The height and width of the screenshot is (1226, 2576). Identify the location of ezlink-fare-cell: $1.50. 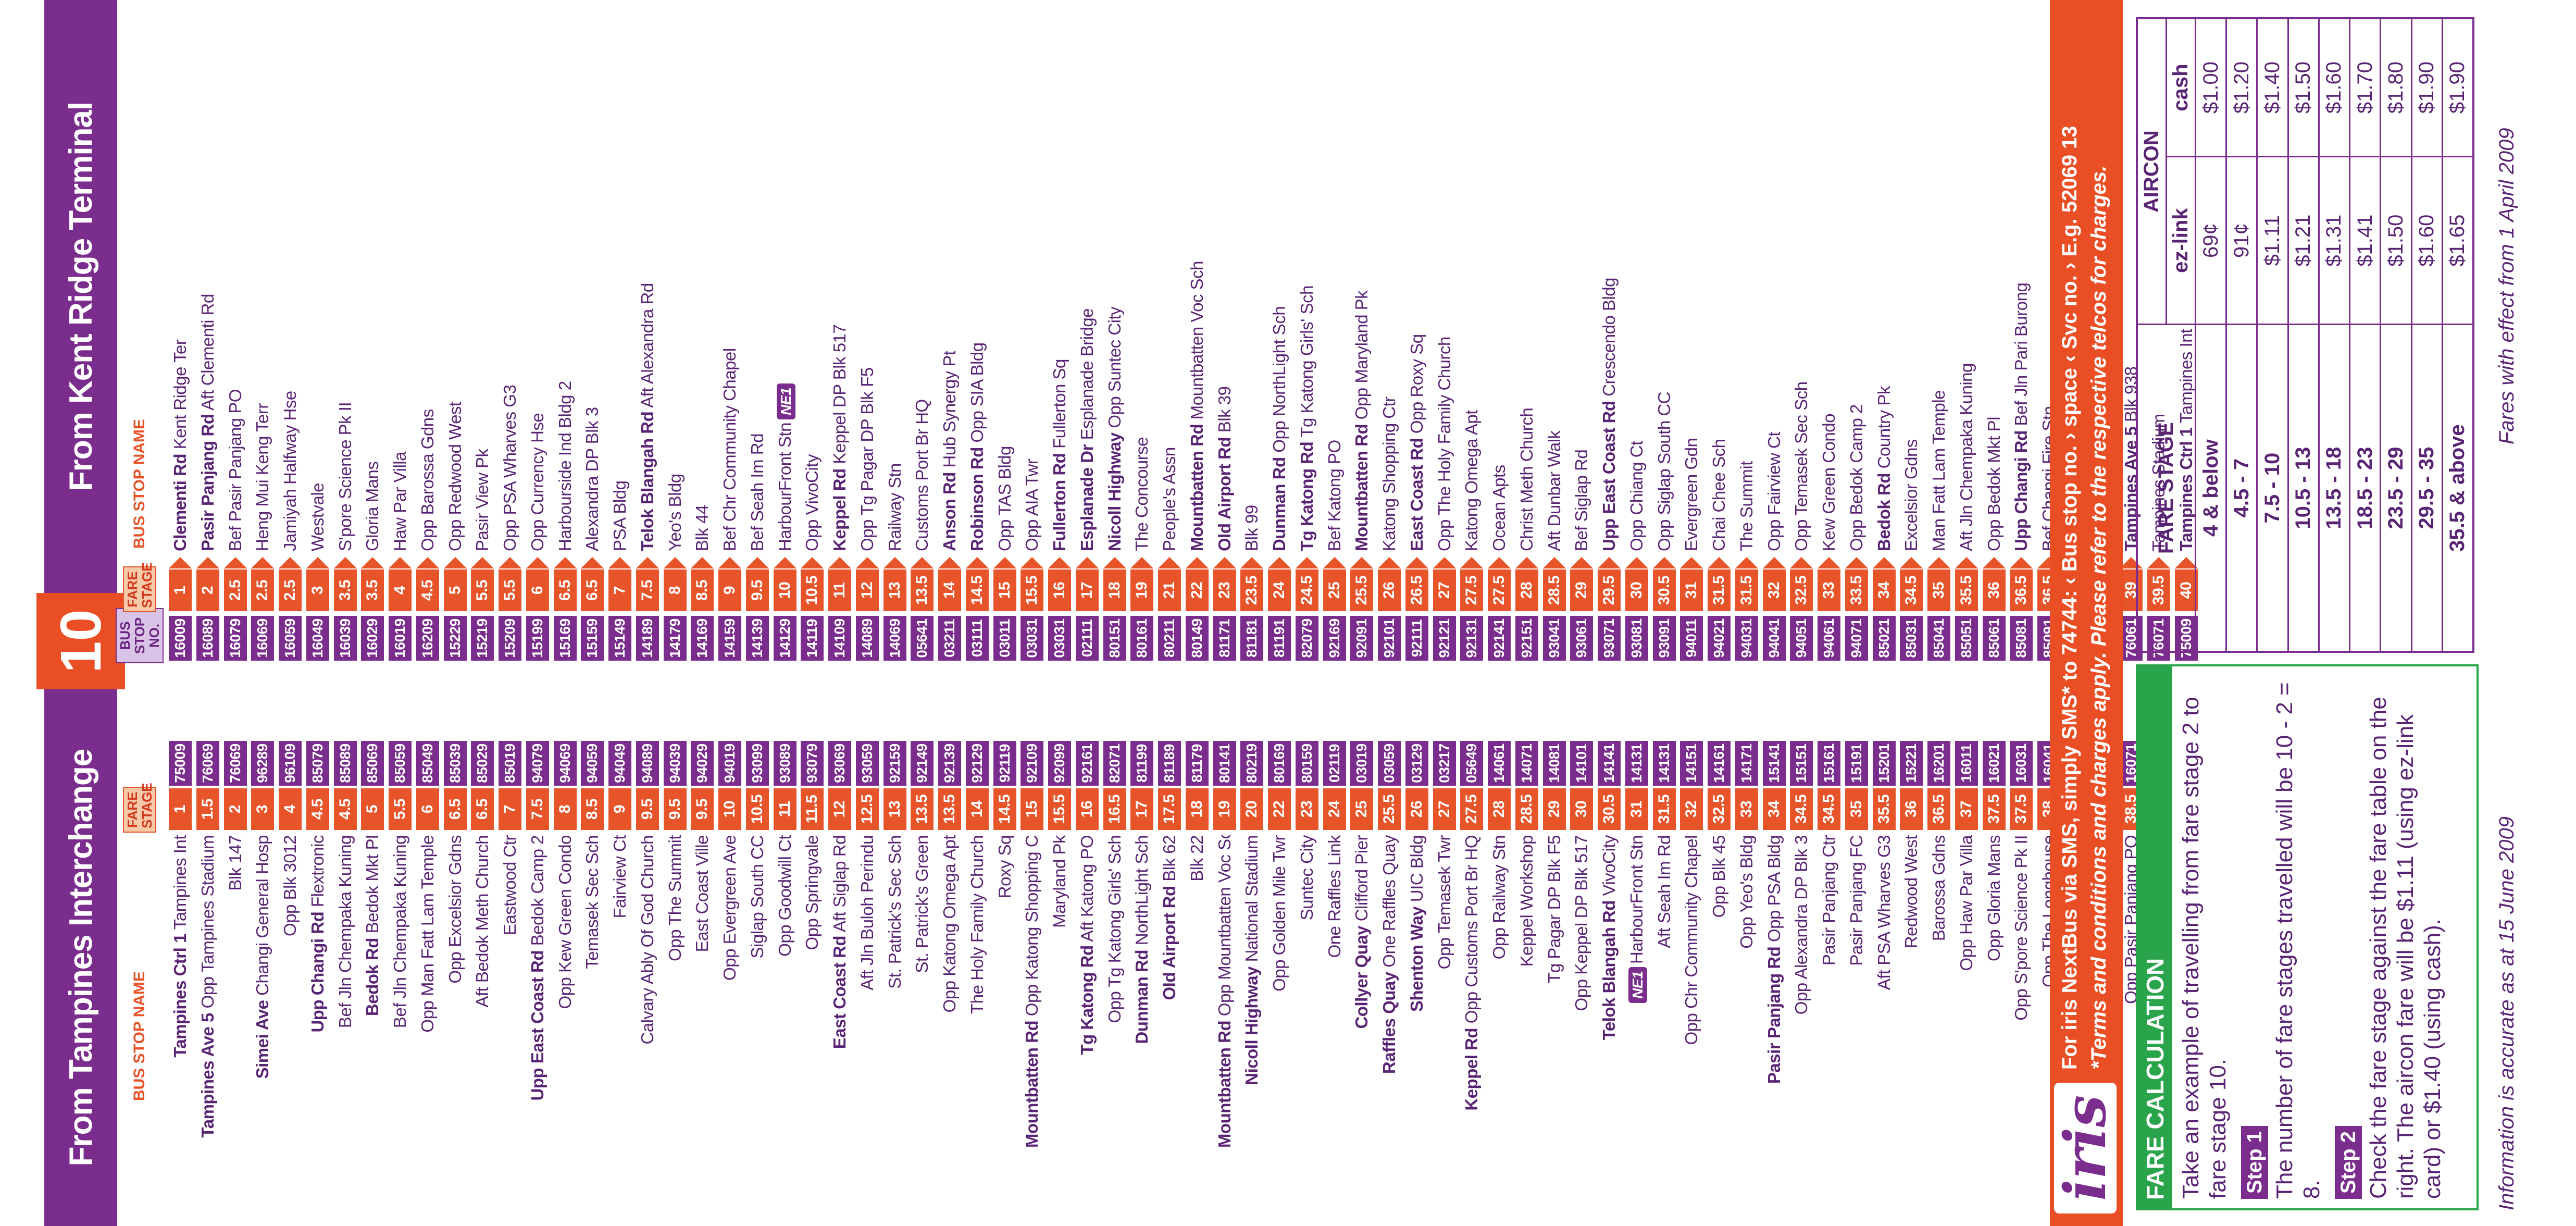
(2396, 240).